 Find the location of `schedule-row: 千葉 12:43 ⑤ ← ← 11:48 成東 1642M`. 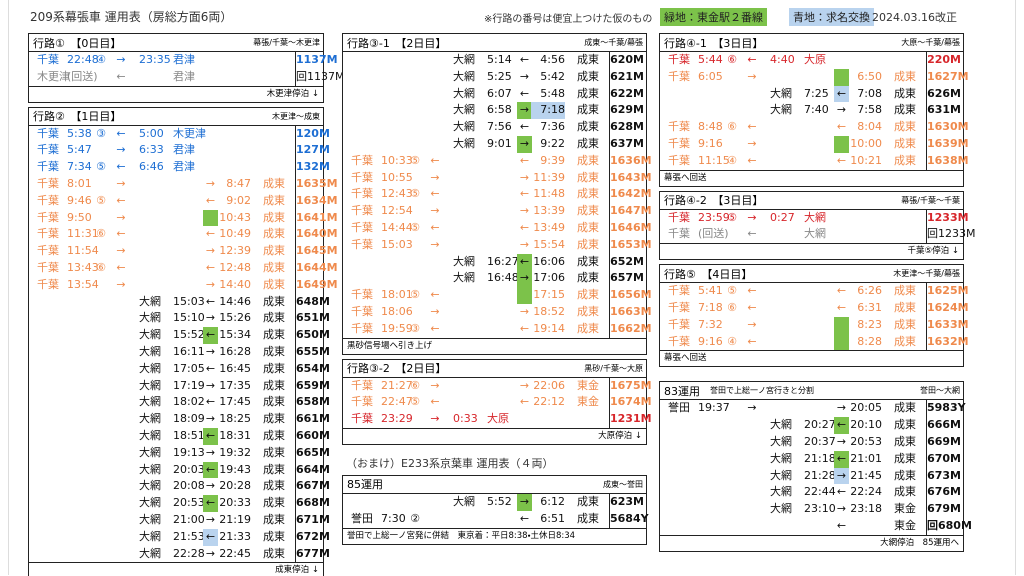

schedule-row: 千葉 12:43 ⑤ ← ← 11:48 成東 1642M is located at coordinates (497, 195).